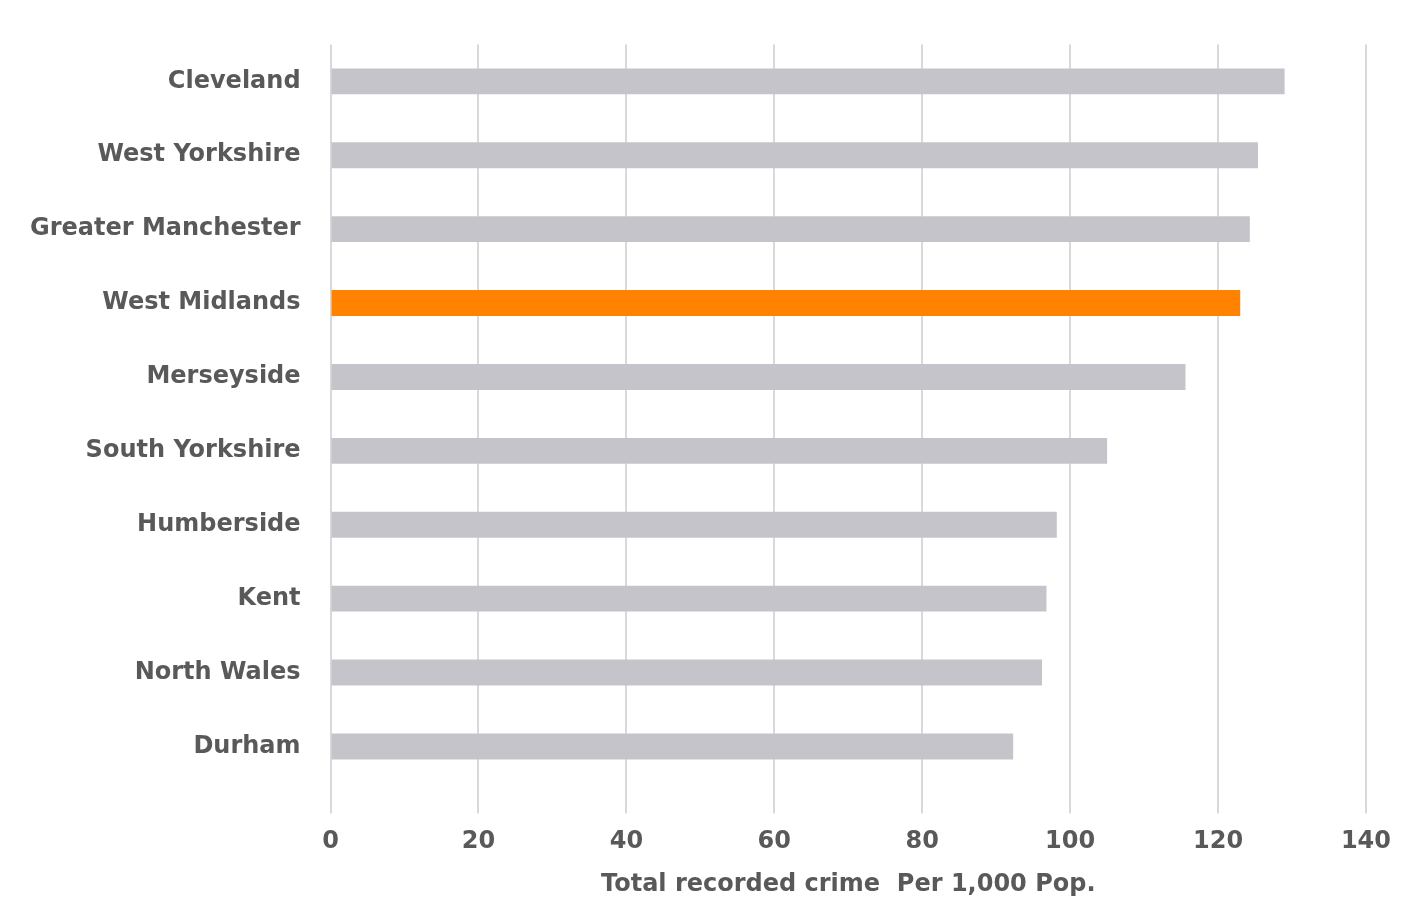 The width and height of the screenshot is (1413, 911). I want to click on y-tick-label: Merseyside, so click(223, 375).